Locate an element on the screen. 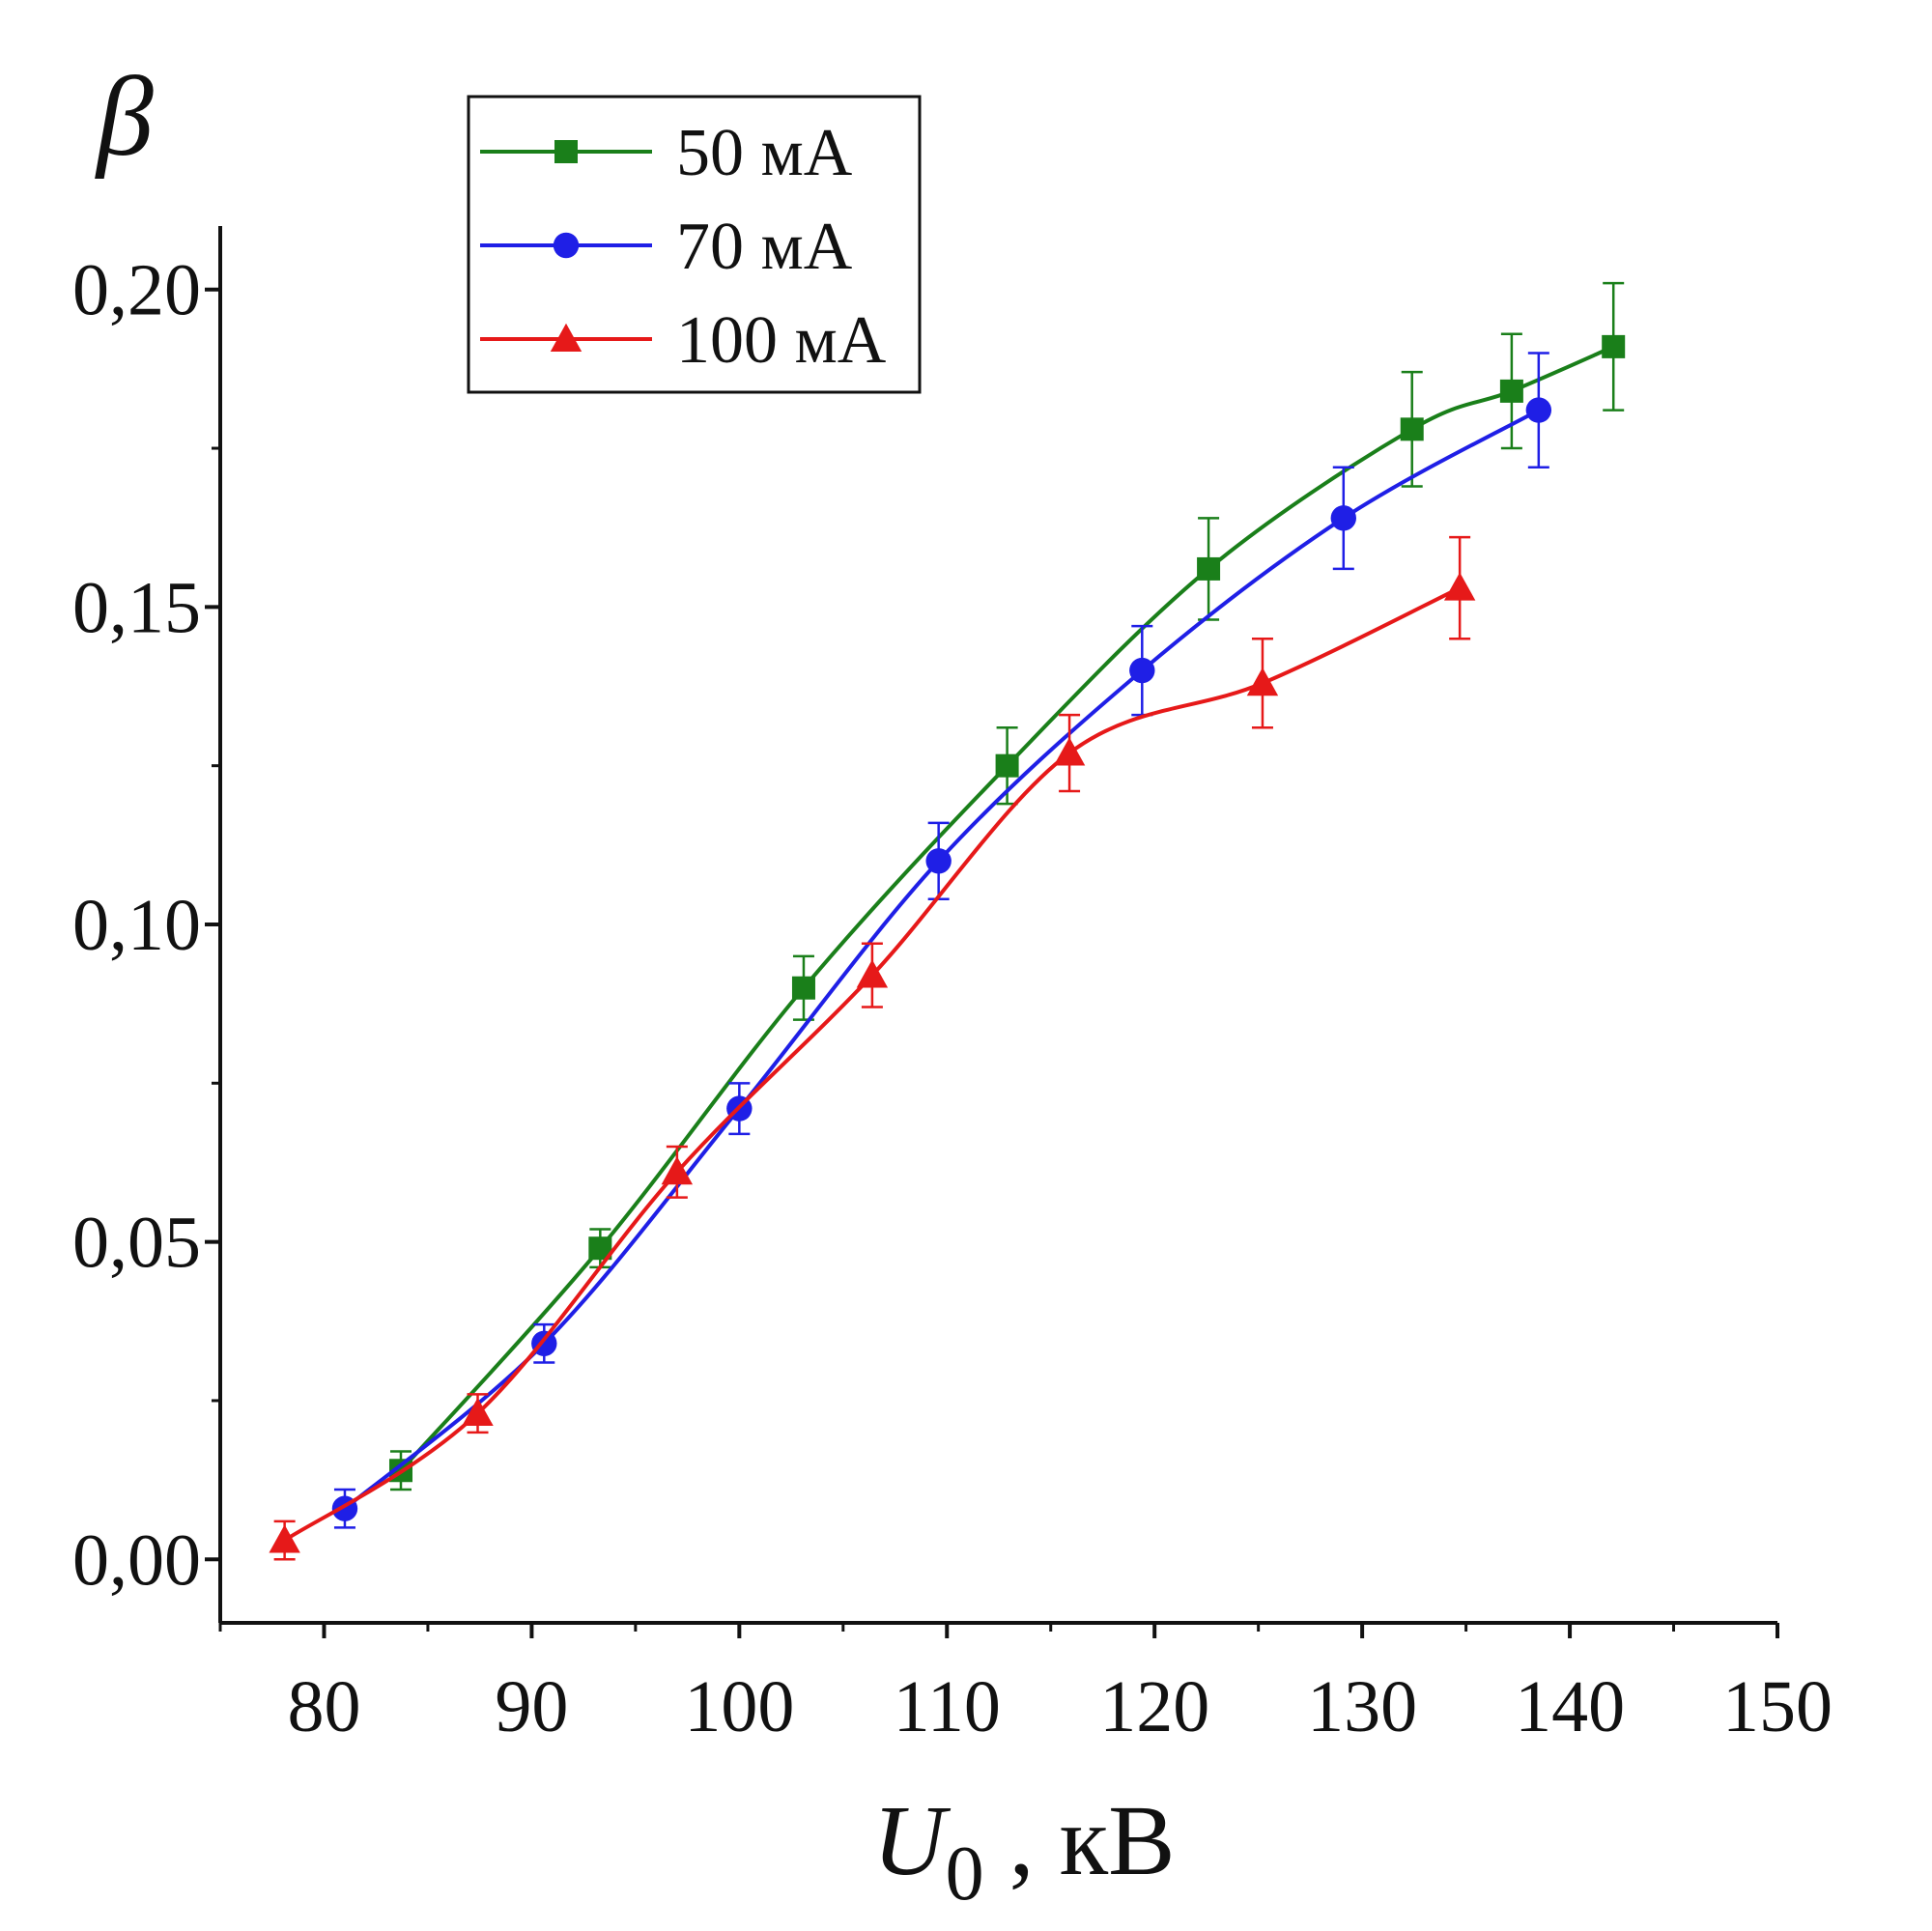 The width and height of the screenshot is (1932, 1931). y-axis-symbol: β is located at coordinates (124, 116).